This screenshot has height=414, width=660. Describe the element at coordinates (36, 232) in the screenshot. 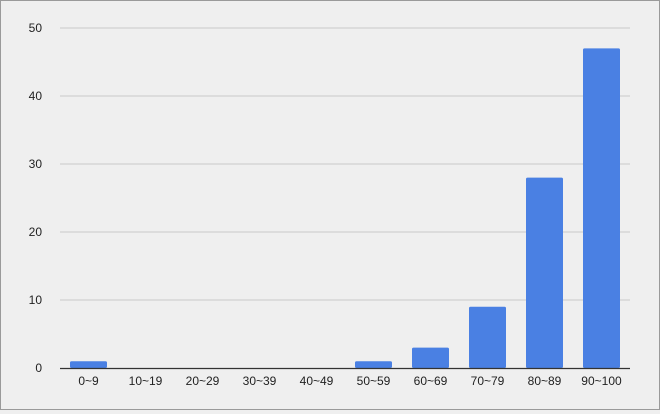

I see `y-tick-label: 20` at that location.